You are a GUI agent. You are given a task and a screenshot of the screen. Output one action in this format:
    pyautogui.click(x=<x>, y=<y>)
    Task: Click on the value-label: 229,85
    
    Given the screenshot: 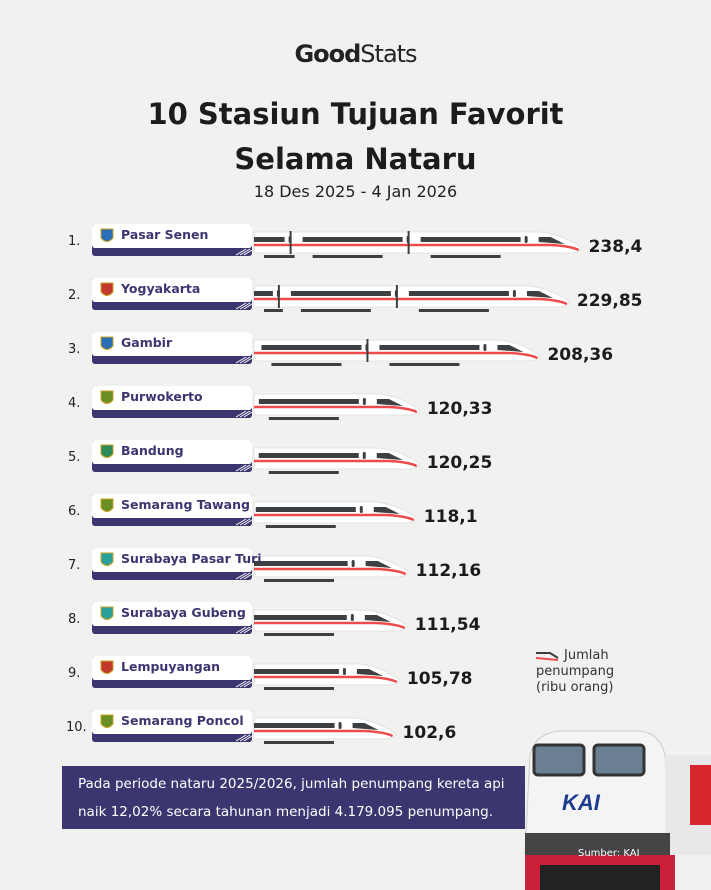 What is the action you would take?
    pyautogui.click(x=610, y=301)
    